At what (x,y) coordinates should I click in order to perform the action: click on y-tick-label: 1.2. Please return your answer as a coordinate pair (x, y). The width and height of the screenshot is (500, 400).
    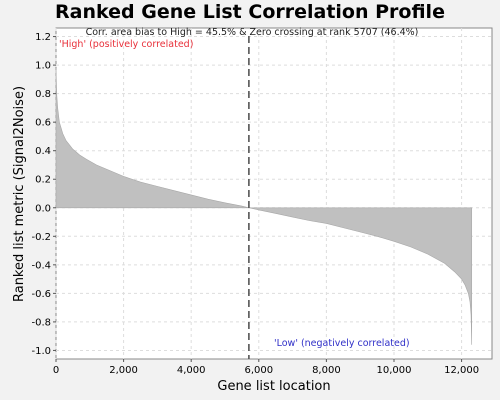
    Looking at the image, I should click on (43, 37).